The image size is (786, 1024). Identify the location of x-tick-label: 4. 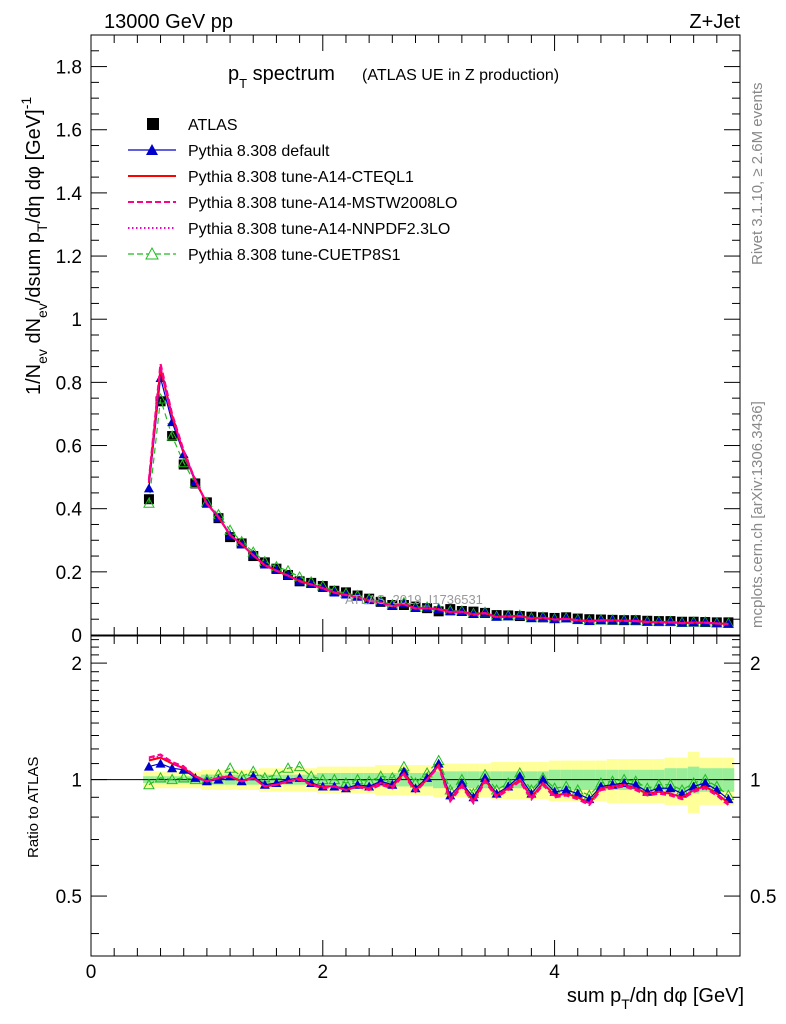
(554, 972).